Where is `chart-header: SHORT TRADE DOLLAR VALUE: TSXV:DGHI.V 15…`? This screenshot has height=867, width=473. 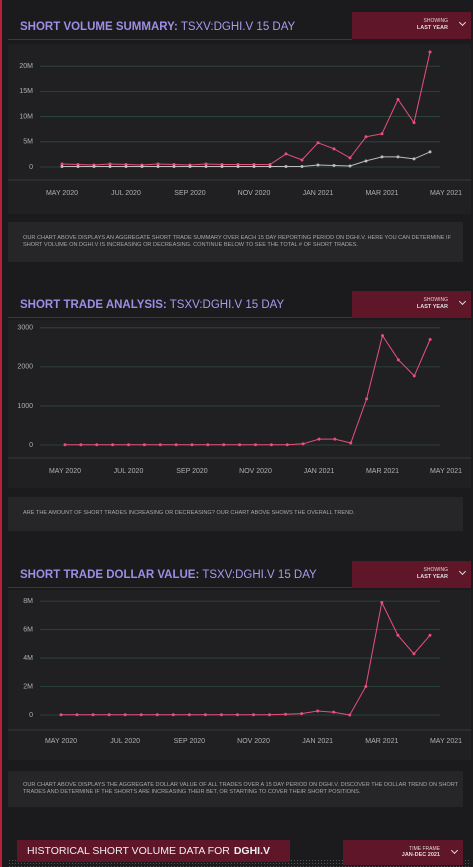 chart-header: SHORT TRADE DOLLAR VALUE: TSXV:DGHI.V 15… is located at coordinates (168, 575).